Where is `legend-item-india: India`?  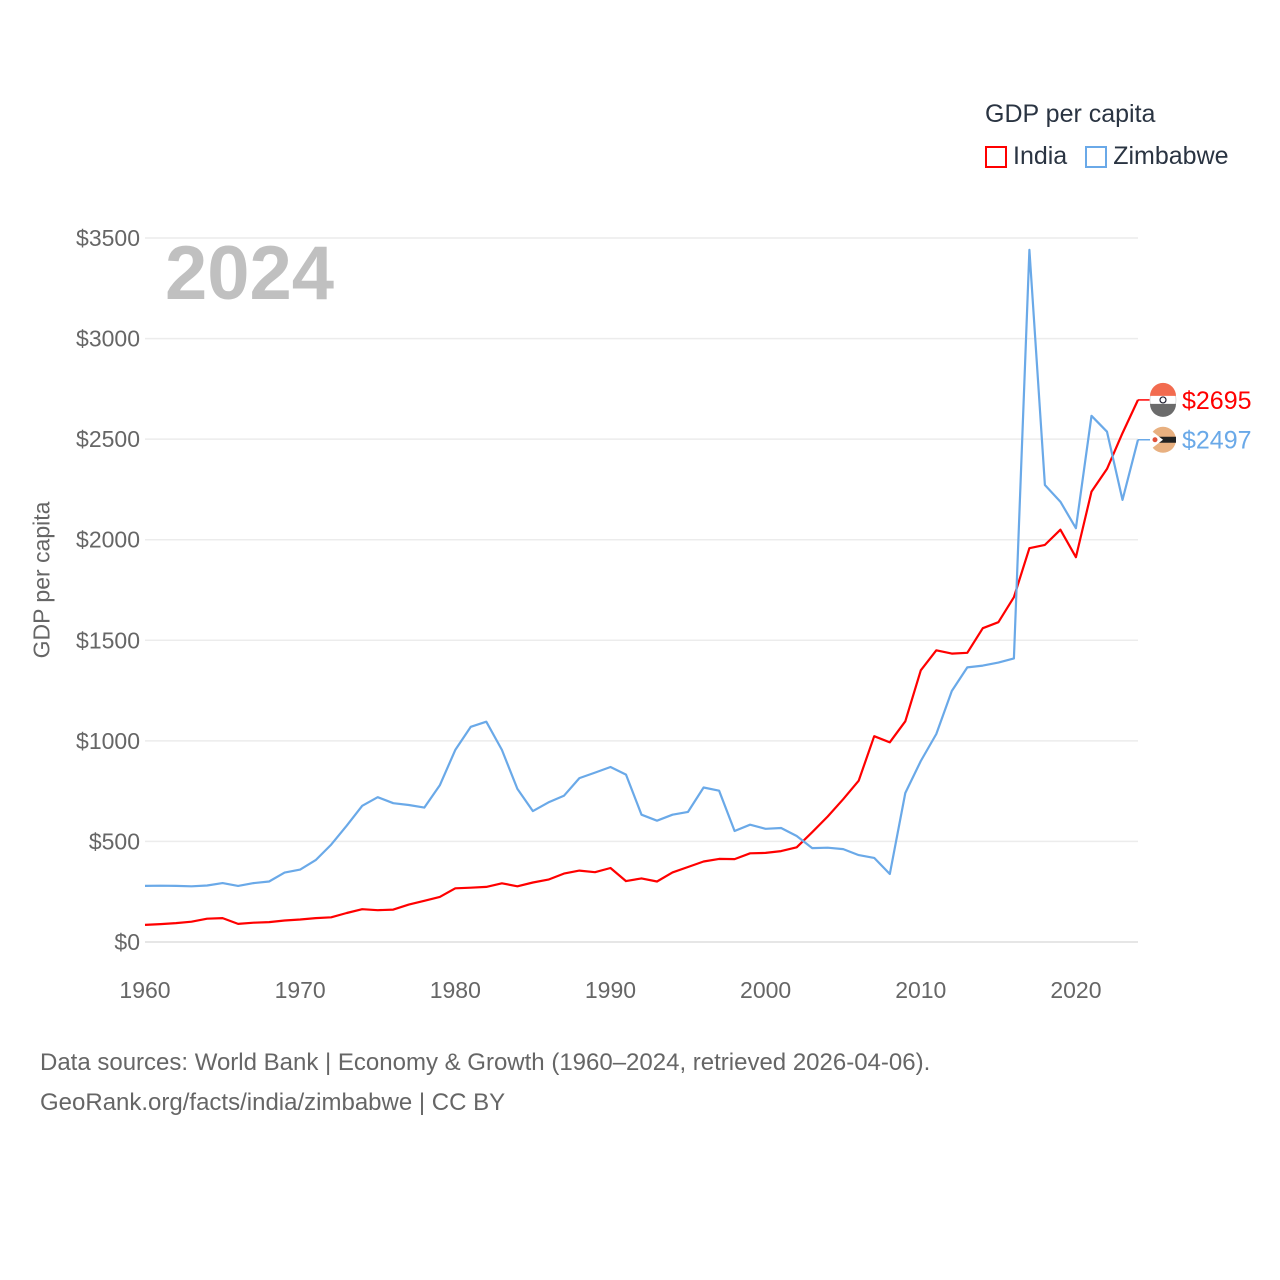
legend-item-india: India is located at coordinates (1026, 156).